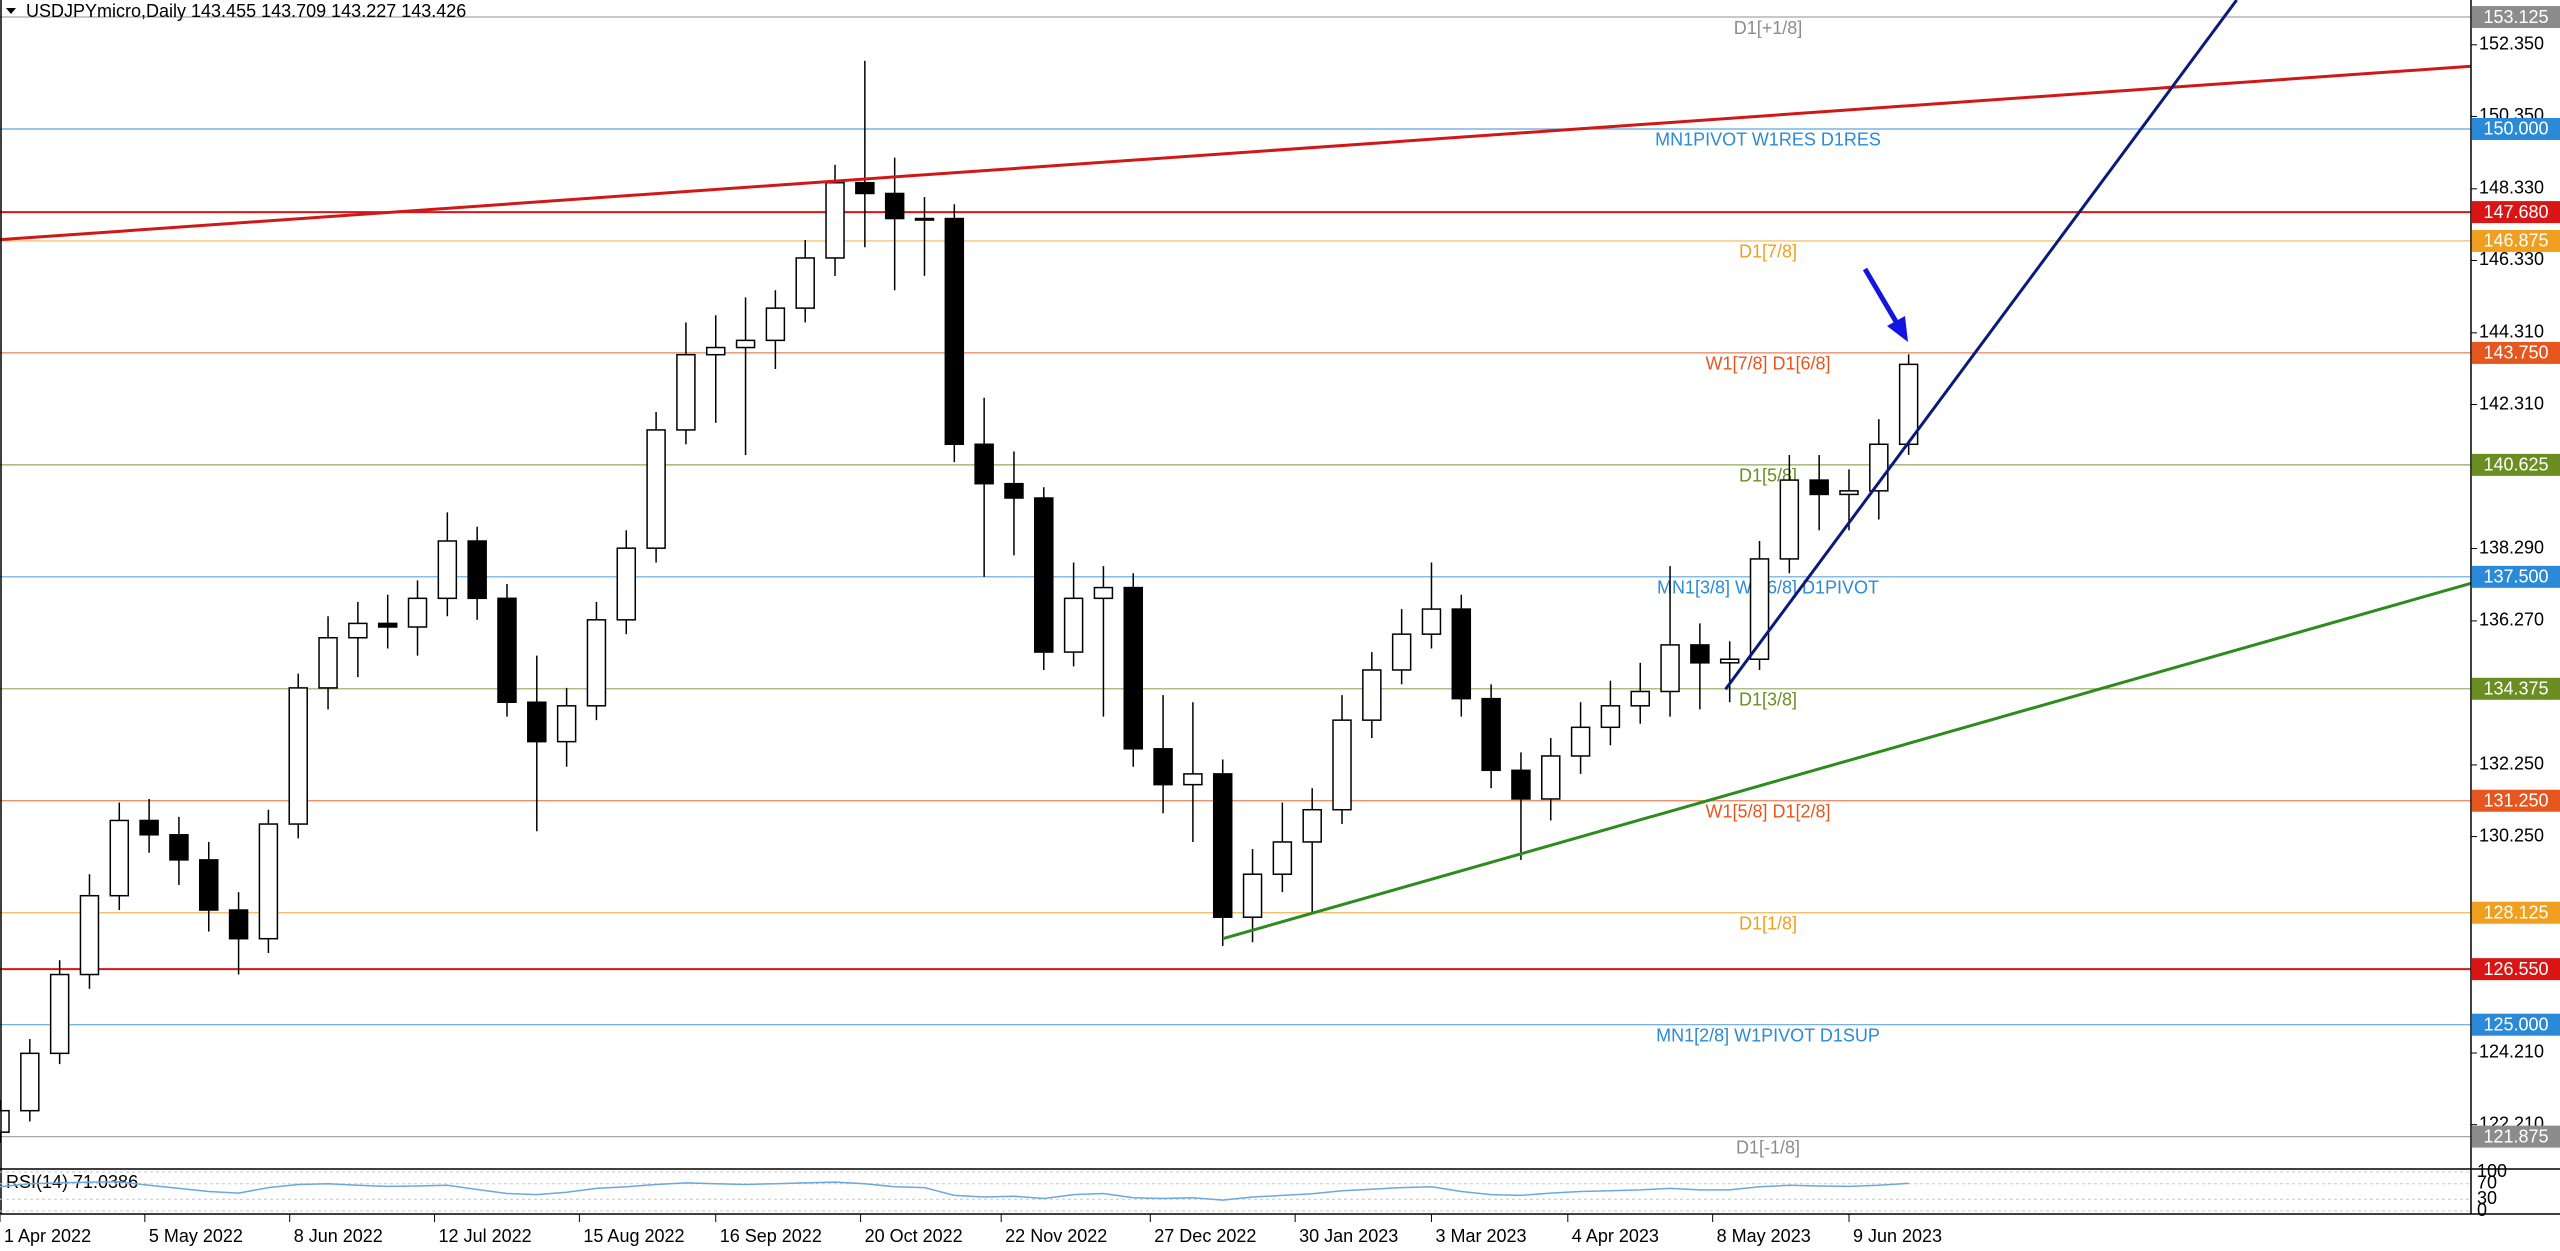  What do you see at coordinates (1235, 153) in the screenshot?
I see `trendline` at bounding box center [1235, 153].